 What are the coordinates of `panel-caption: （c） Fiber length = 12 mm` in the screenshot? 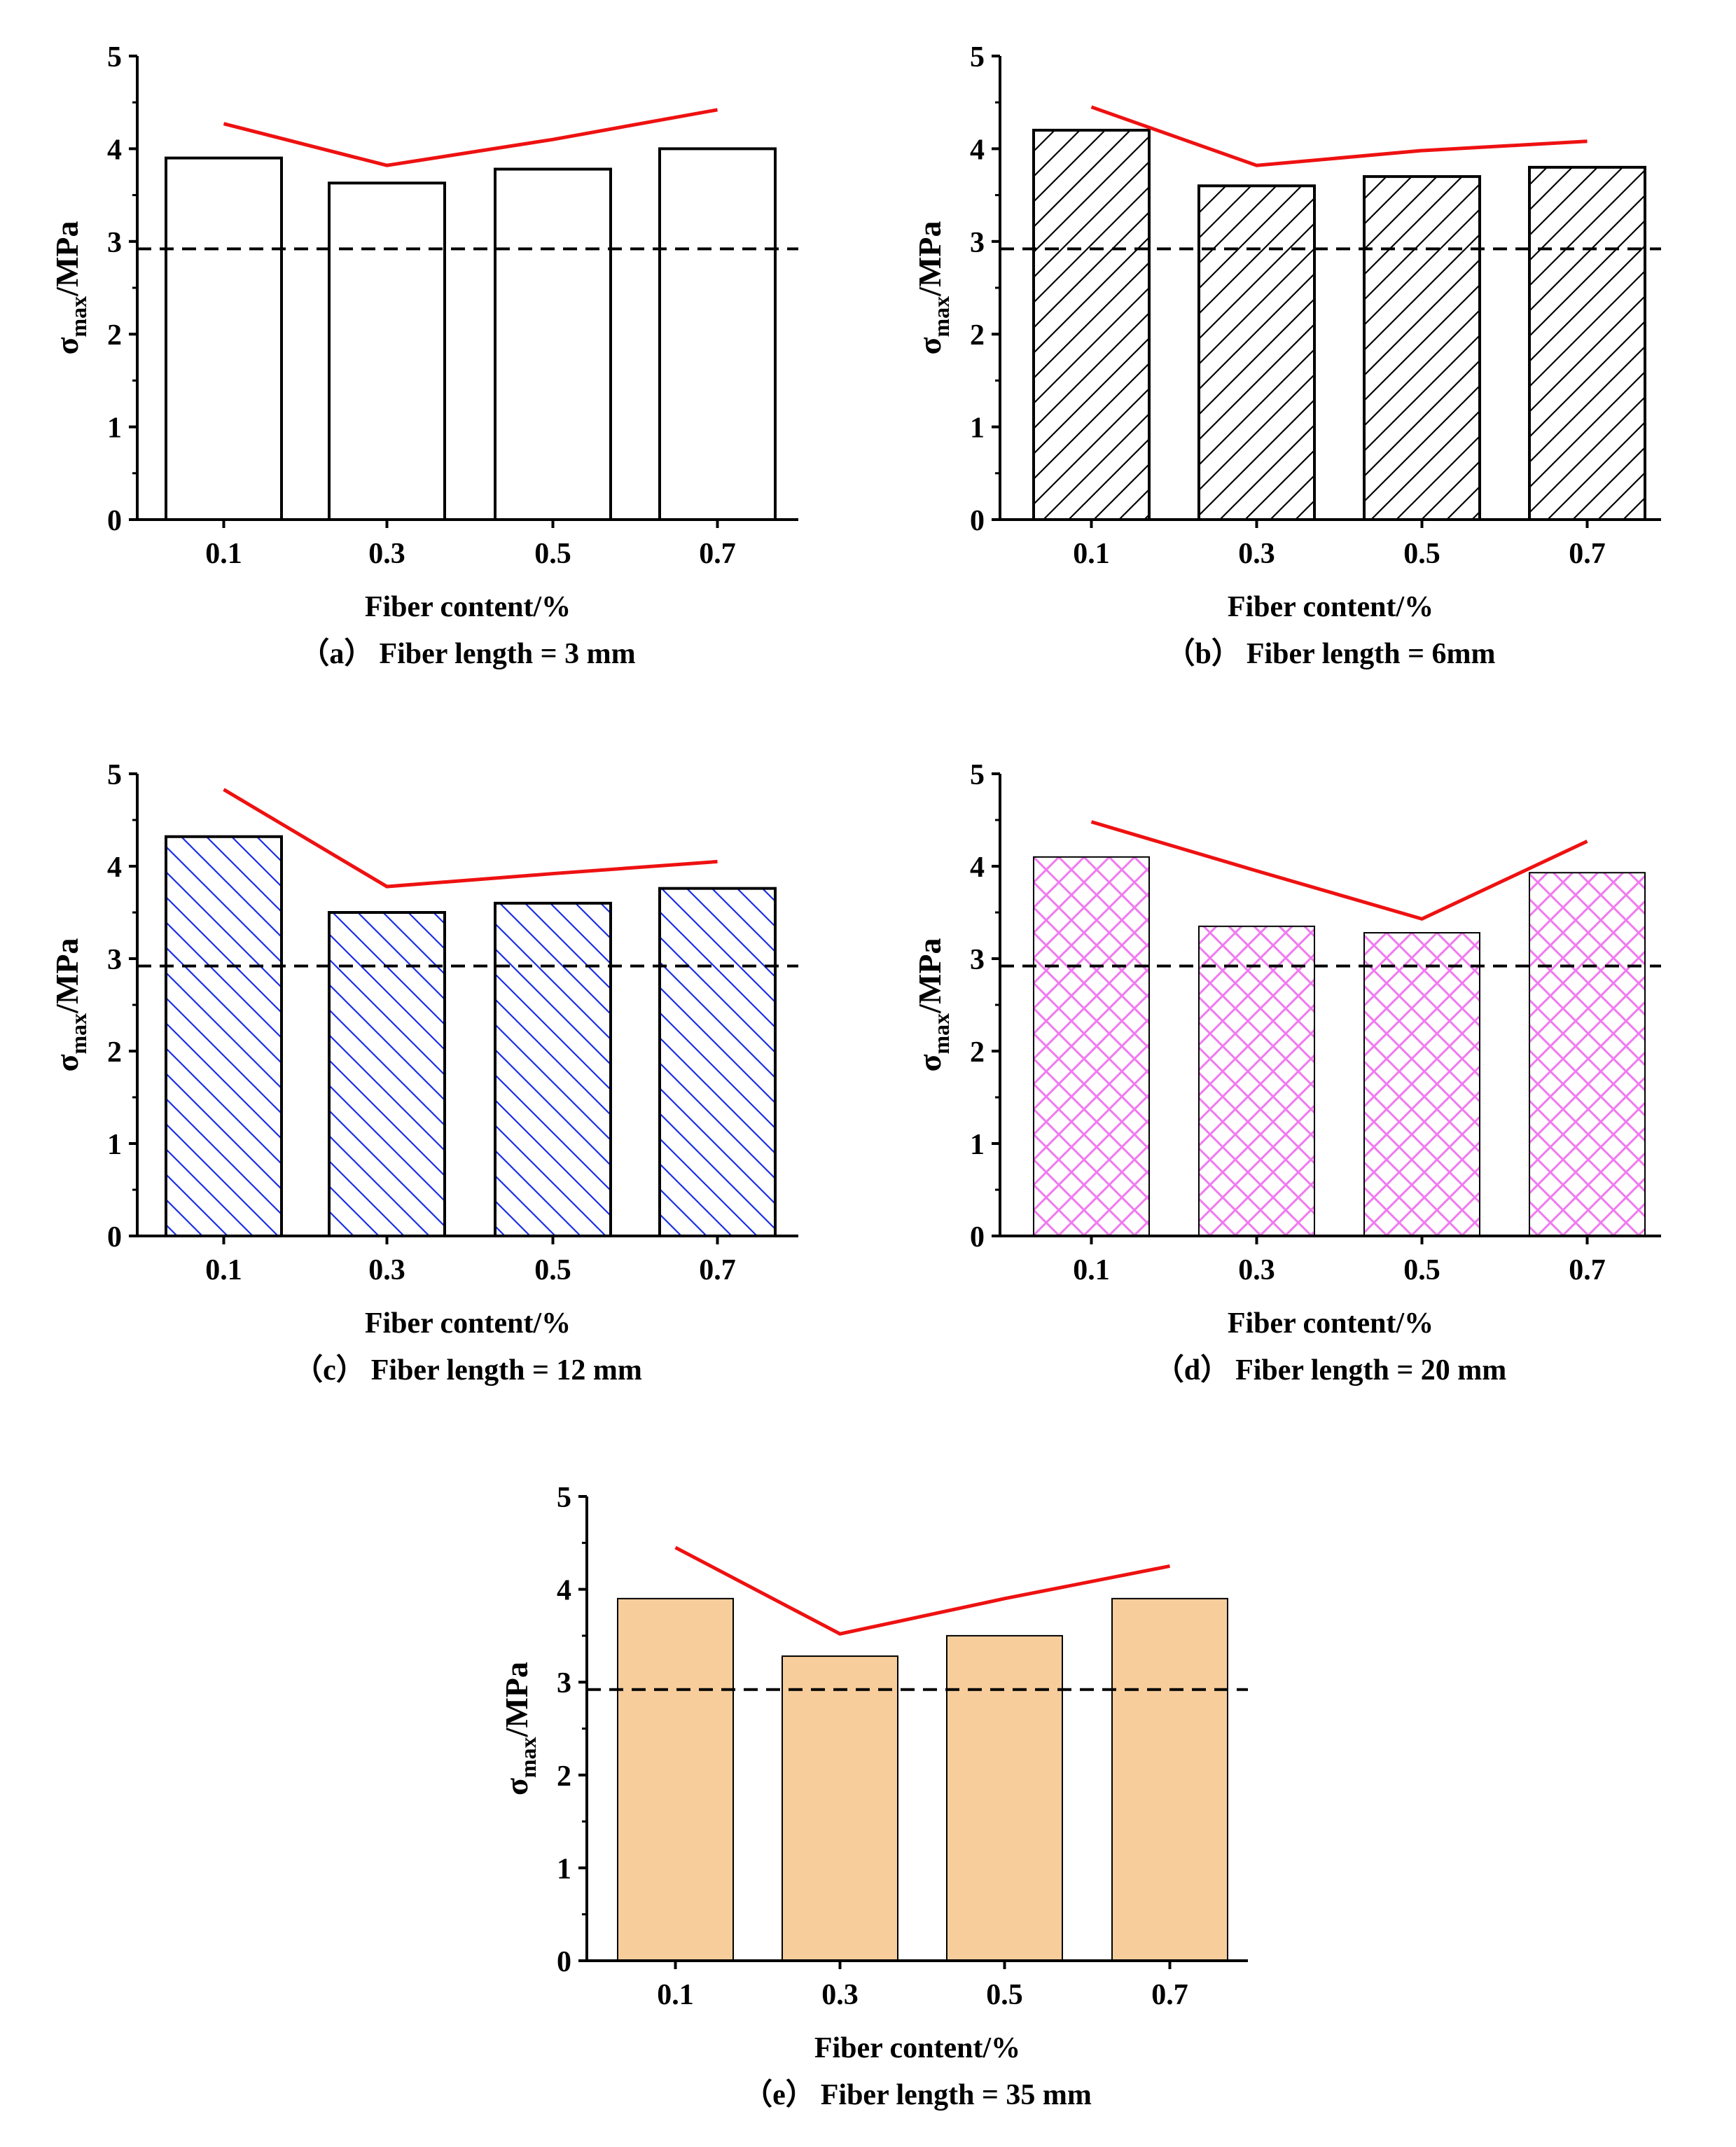 It's located at (468, 1371).